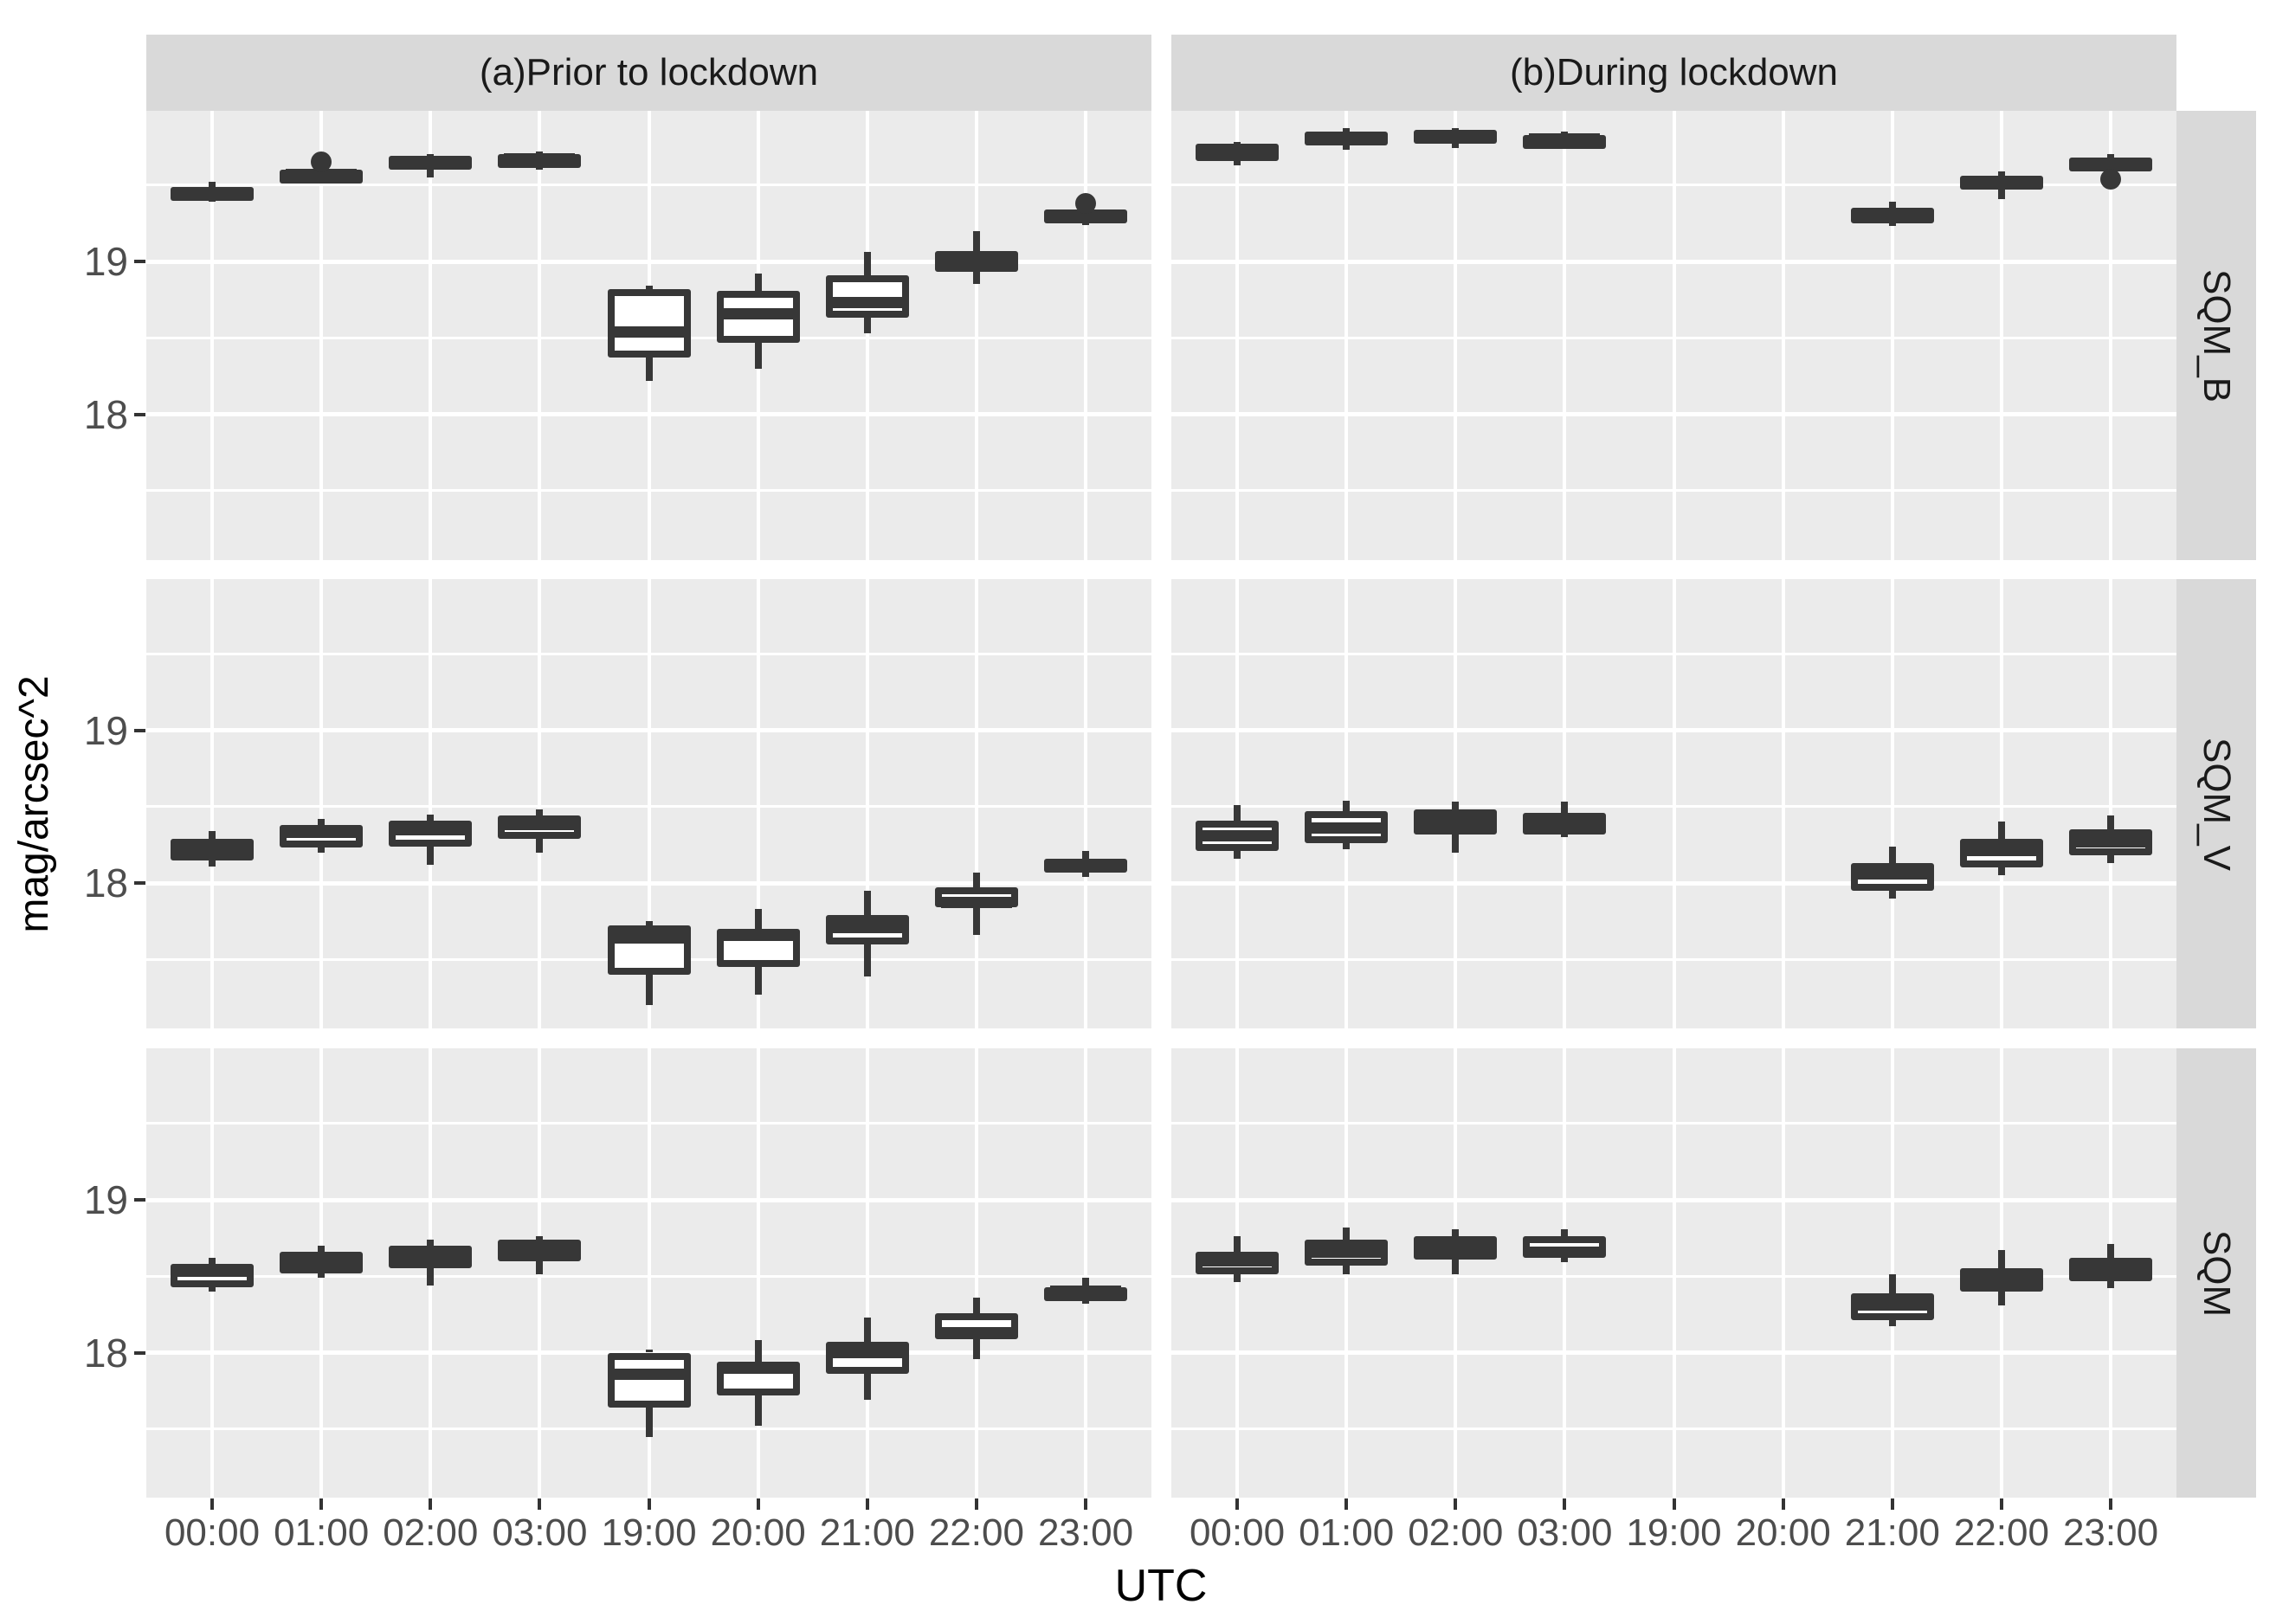 This screenshot has height=1624, width=2289. What do you see at coordinates (1456, 1504) in the screenshot?
I see `x-tick-b-02:00` at bounding box center [1456, 1504].